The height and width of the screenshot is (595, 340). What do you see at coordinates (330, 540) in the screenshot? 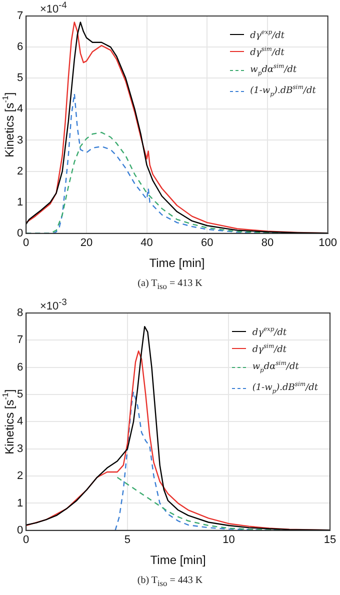
I see `x-tick-label: 15` at bounding box center [330, 540].